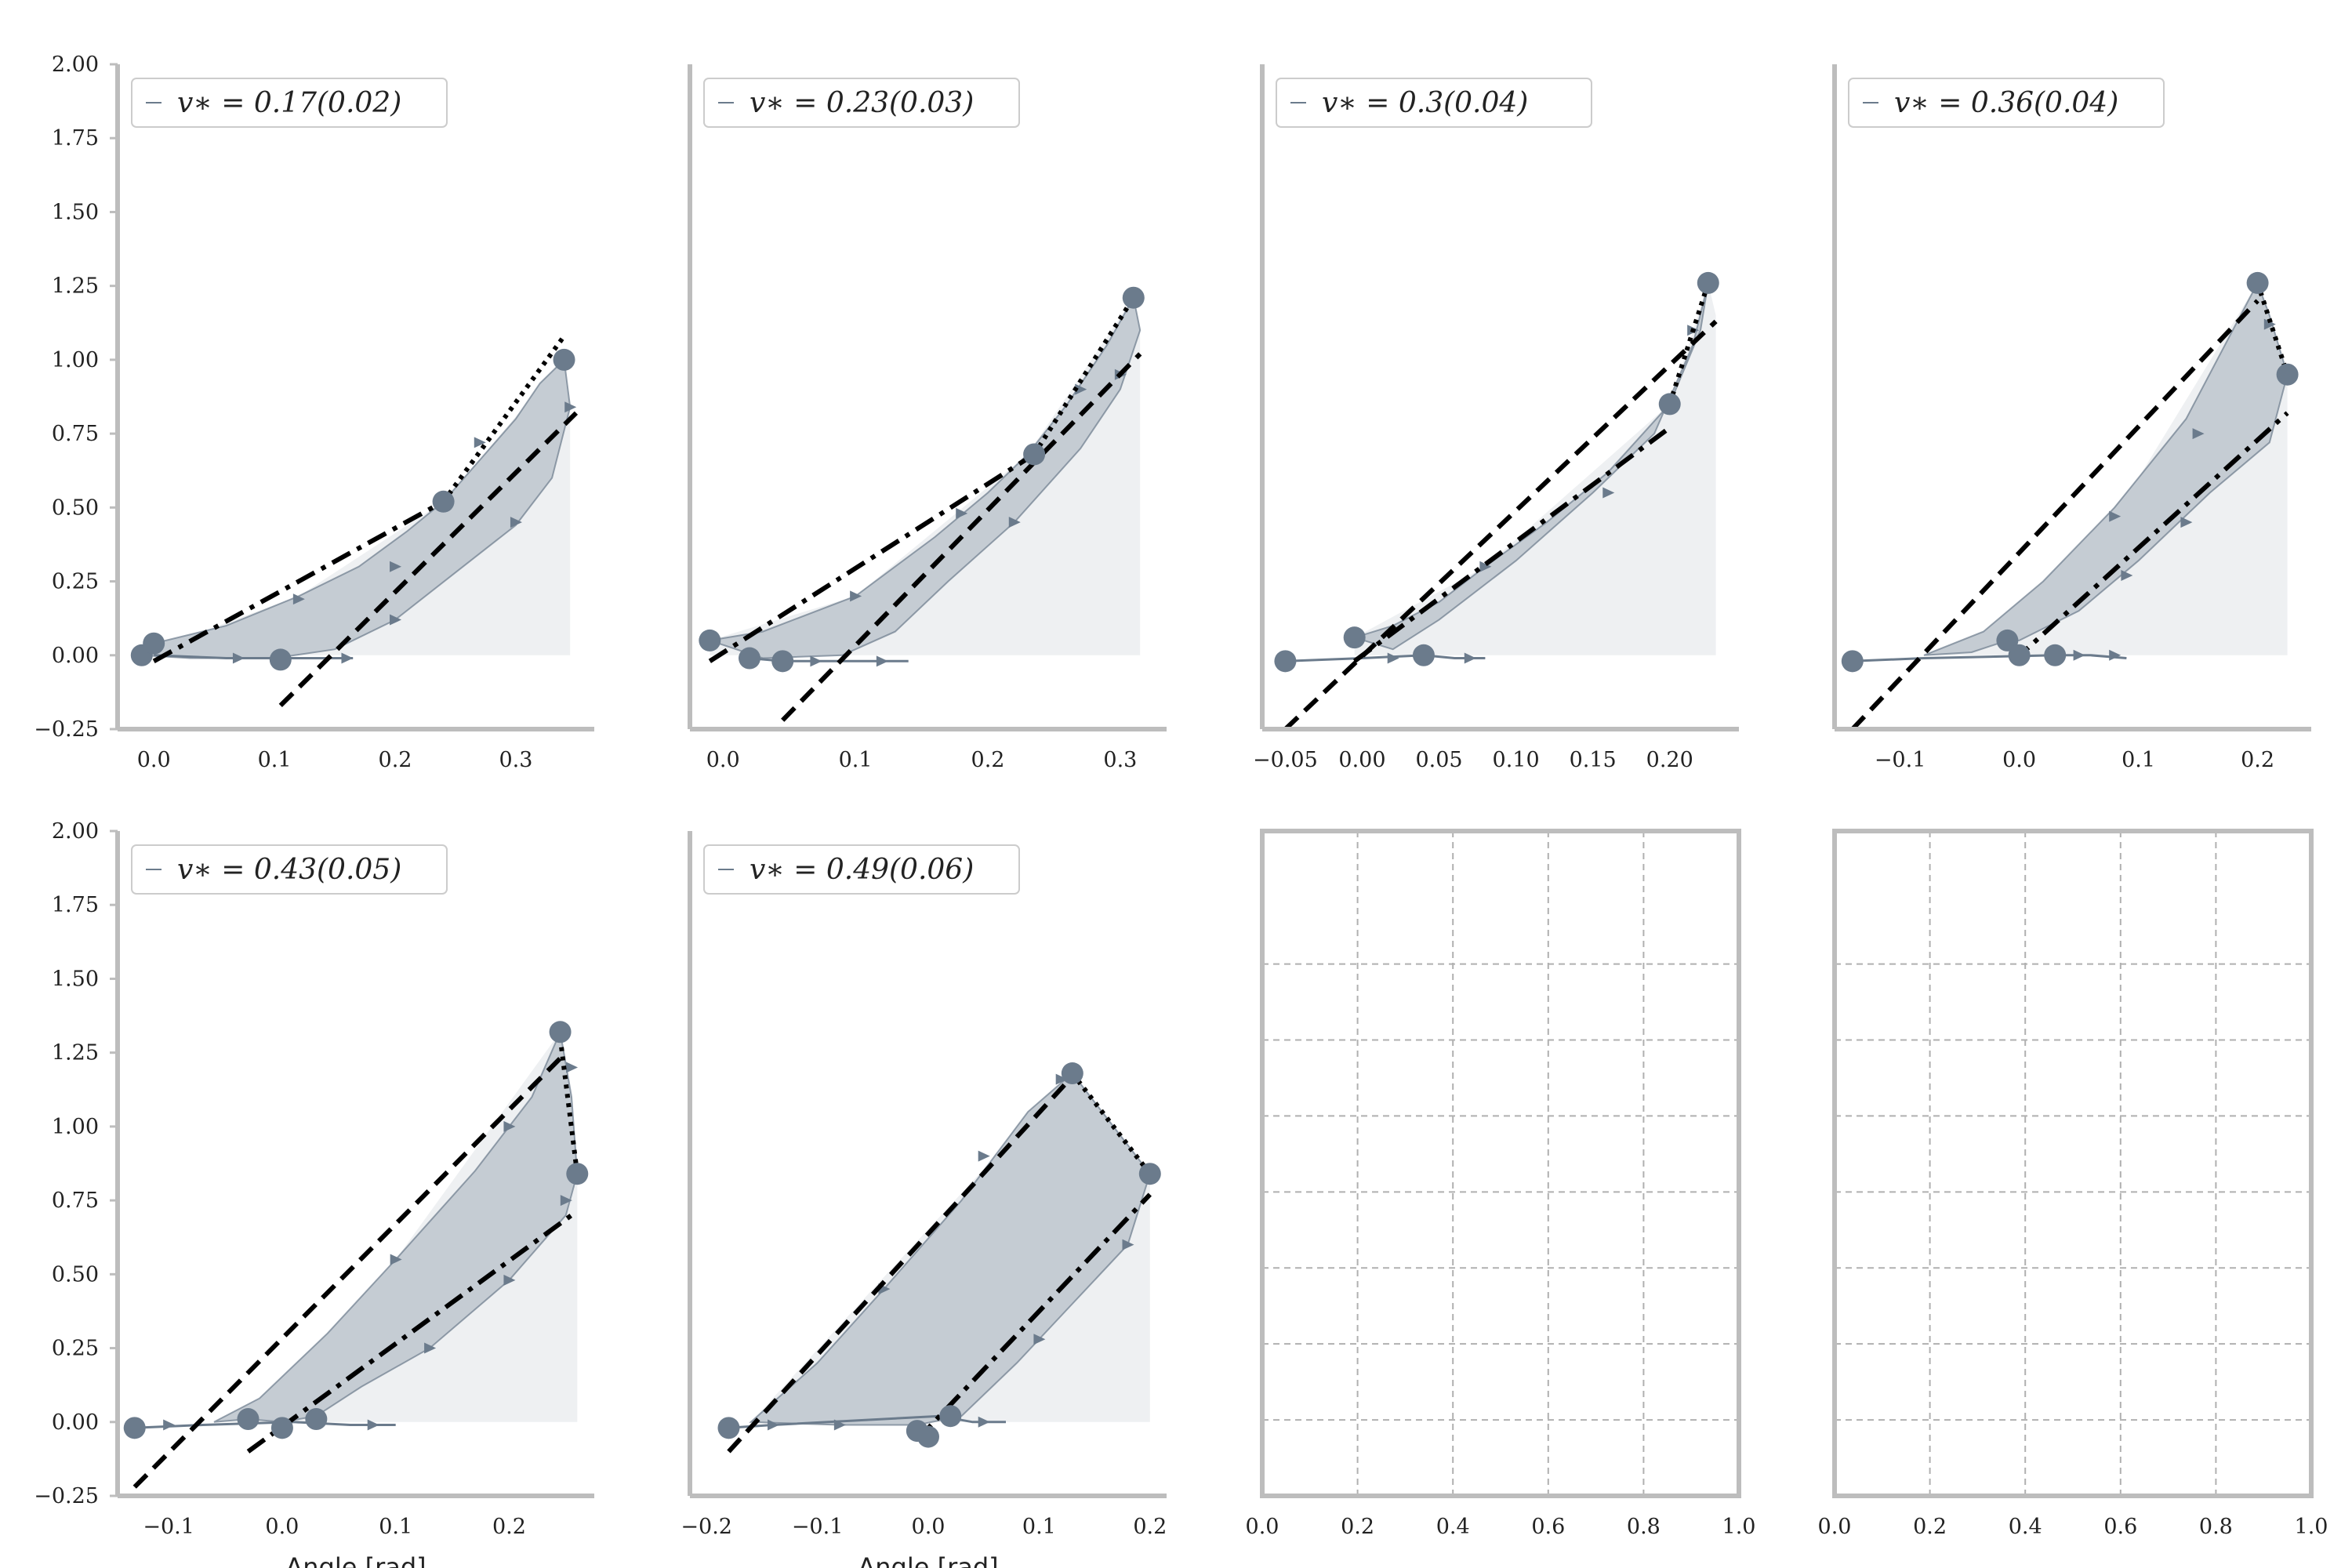 This screenshot has height=1568, width=2352. Describe the element at coordinates (1425, 103) in the screenshot. I see `legend-label: v∗ = 0.3(0.04)` at that location.